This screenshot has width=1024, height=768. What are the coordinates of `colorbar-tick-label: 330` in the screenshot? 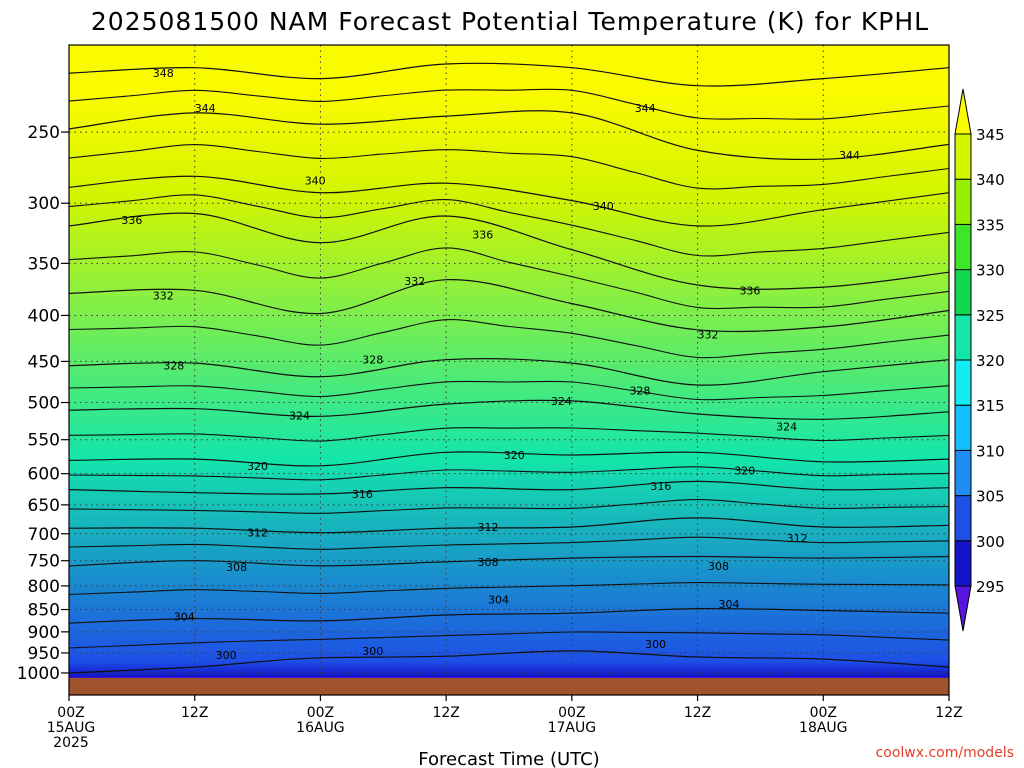 It's located at (990, 271).